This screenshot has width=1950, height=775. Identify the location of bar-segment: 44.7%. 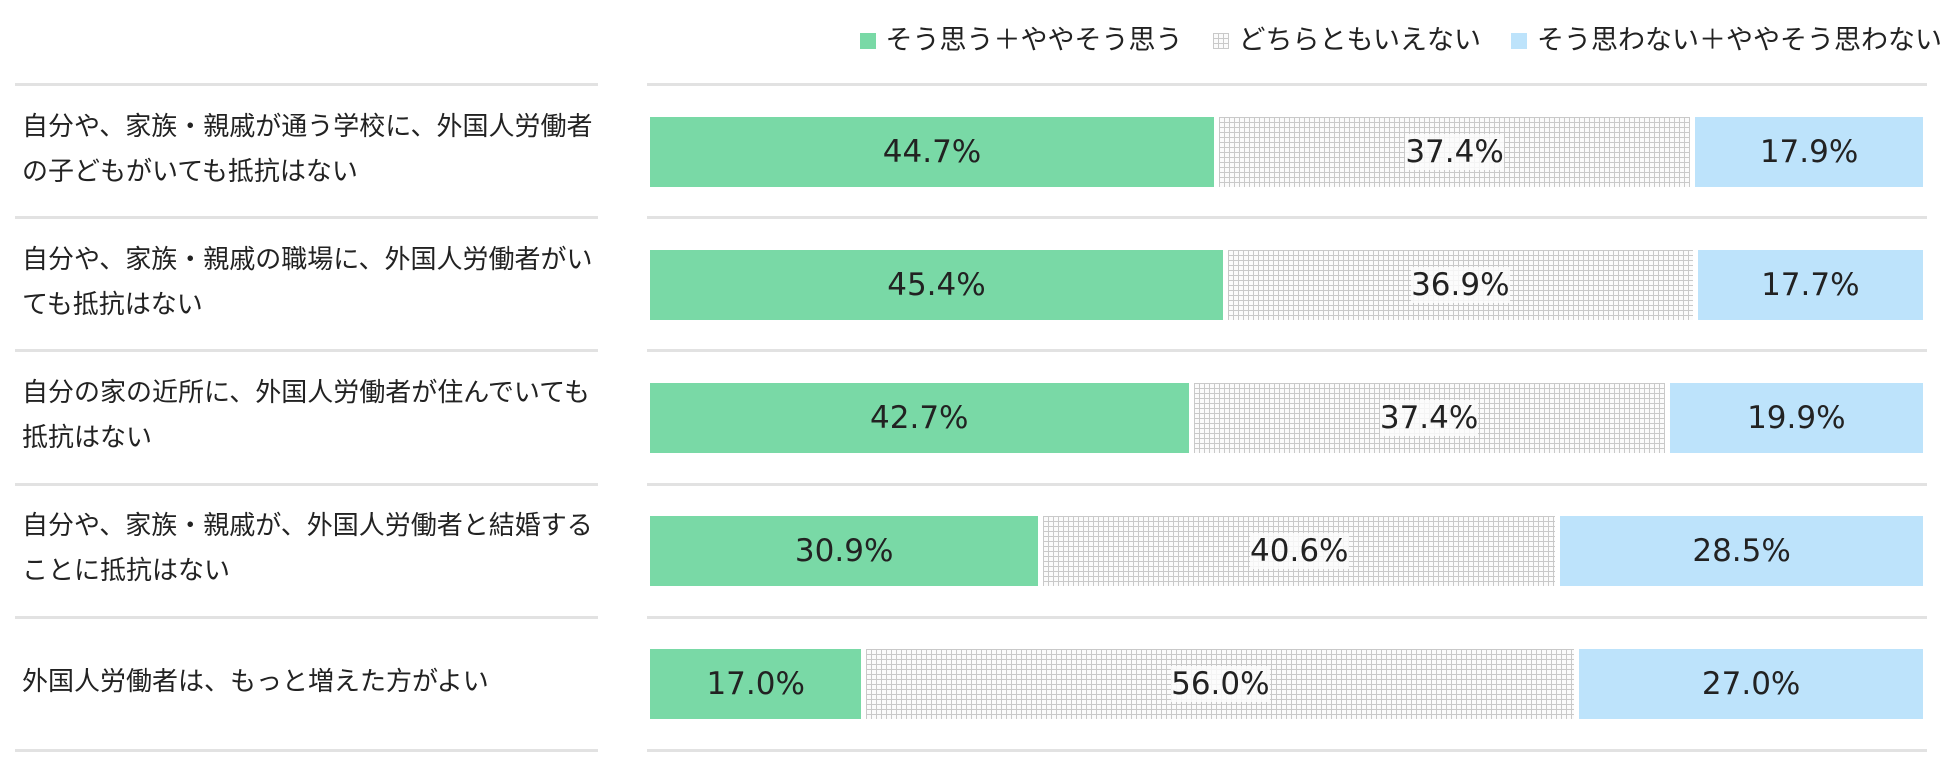
(932, 151).